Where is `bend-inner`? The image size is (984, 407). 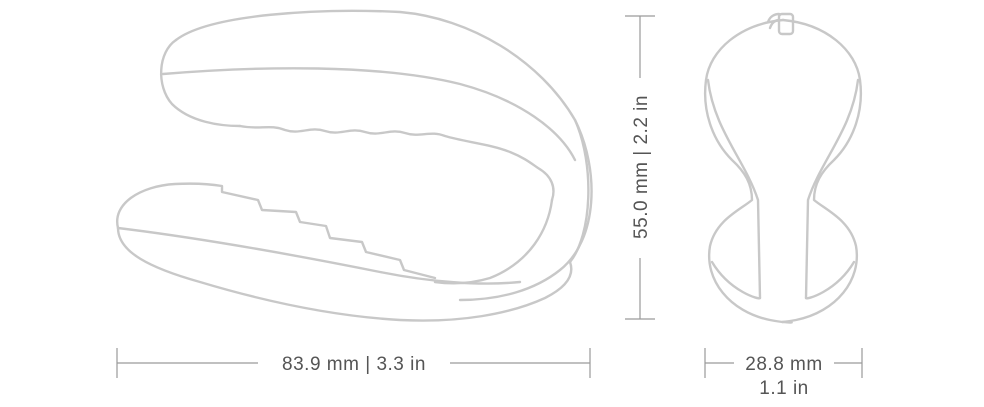
bend-inner is located at coordinates (493, 241).